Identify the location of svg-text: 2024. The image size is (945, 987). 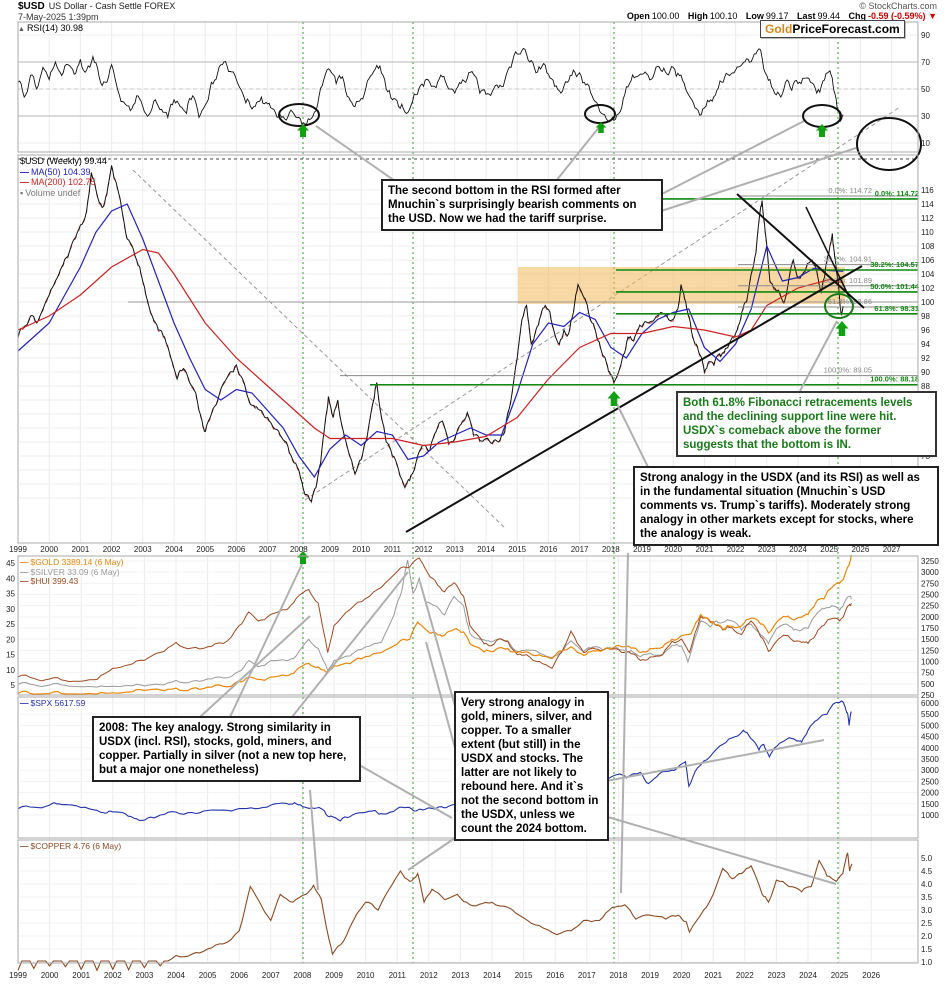
(808, 975).